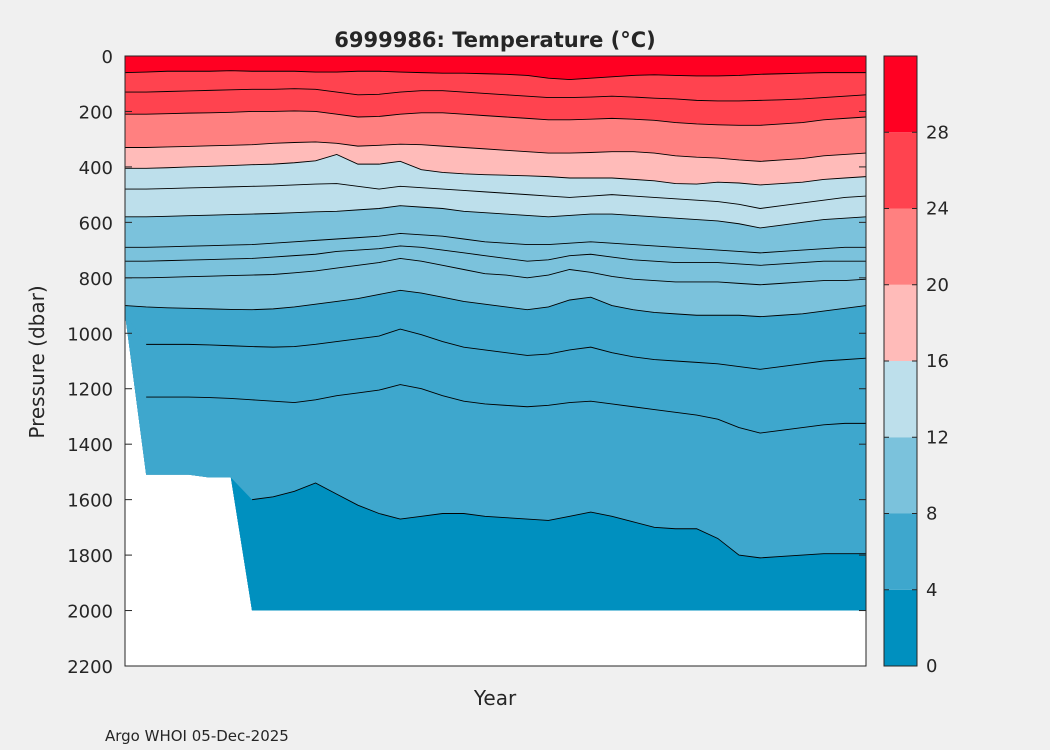  What do you see at coordinates (931, 514) in the screenshot?
I see `colorbar-tick-label-8: 8` at bounding box center [931, 514].